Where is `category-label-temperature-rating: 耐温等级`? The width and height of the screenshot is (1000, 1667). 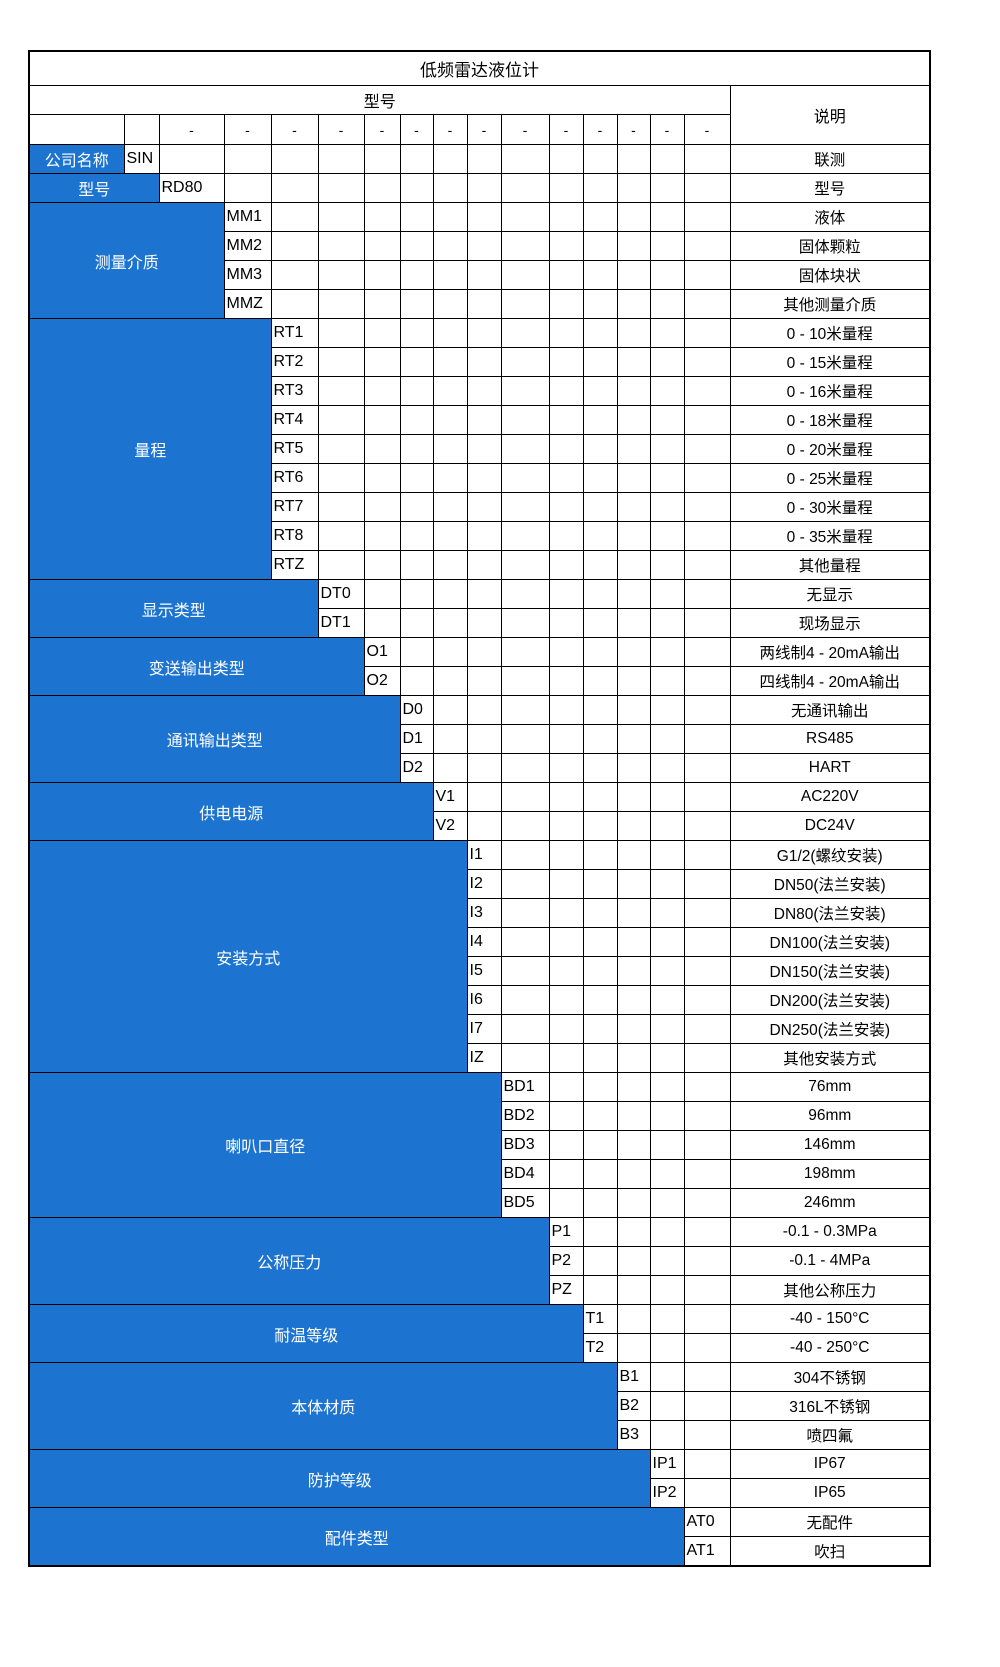
category-label-temperature-rating: 耐温等级 is located at coordinates (306, 1333).